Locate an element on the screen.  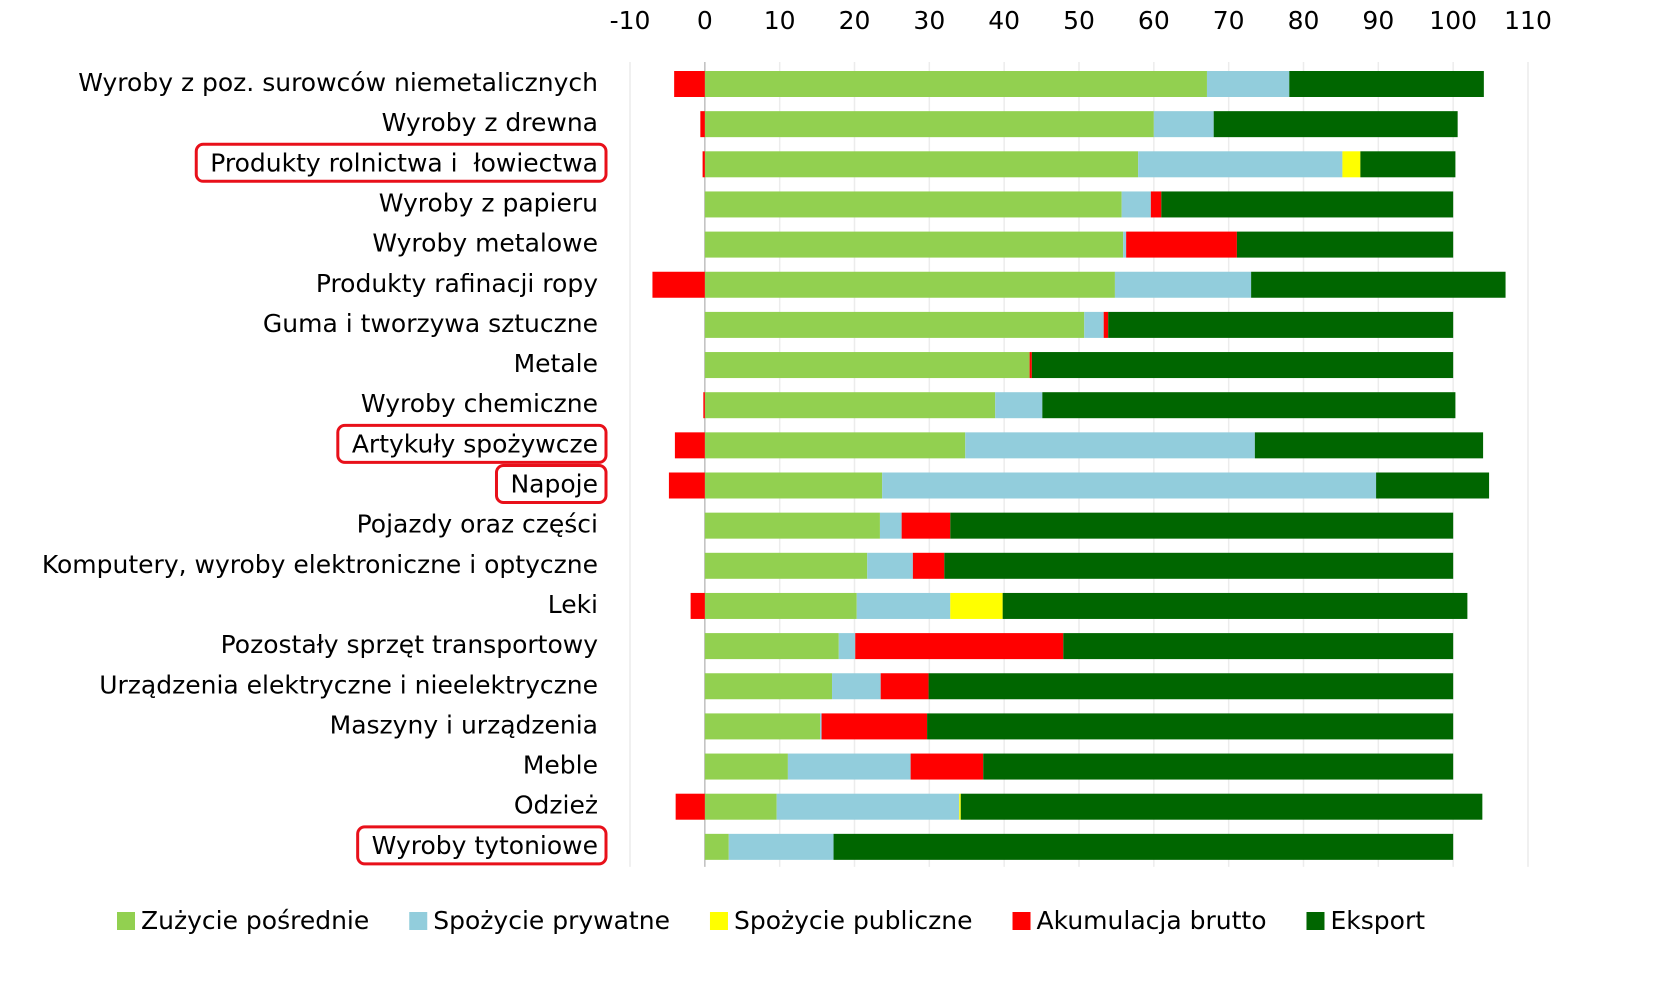
y-tick-label: Guma i tworzywa sztuczne is located at coordinates (430, 323).